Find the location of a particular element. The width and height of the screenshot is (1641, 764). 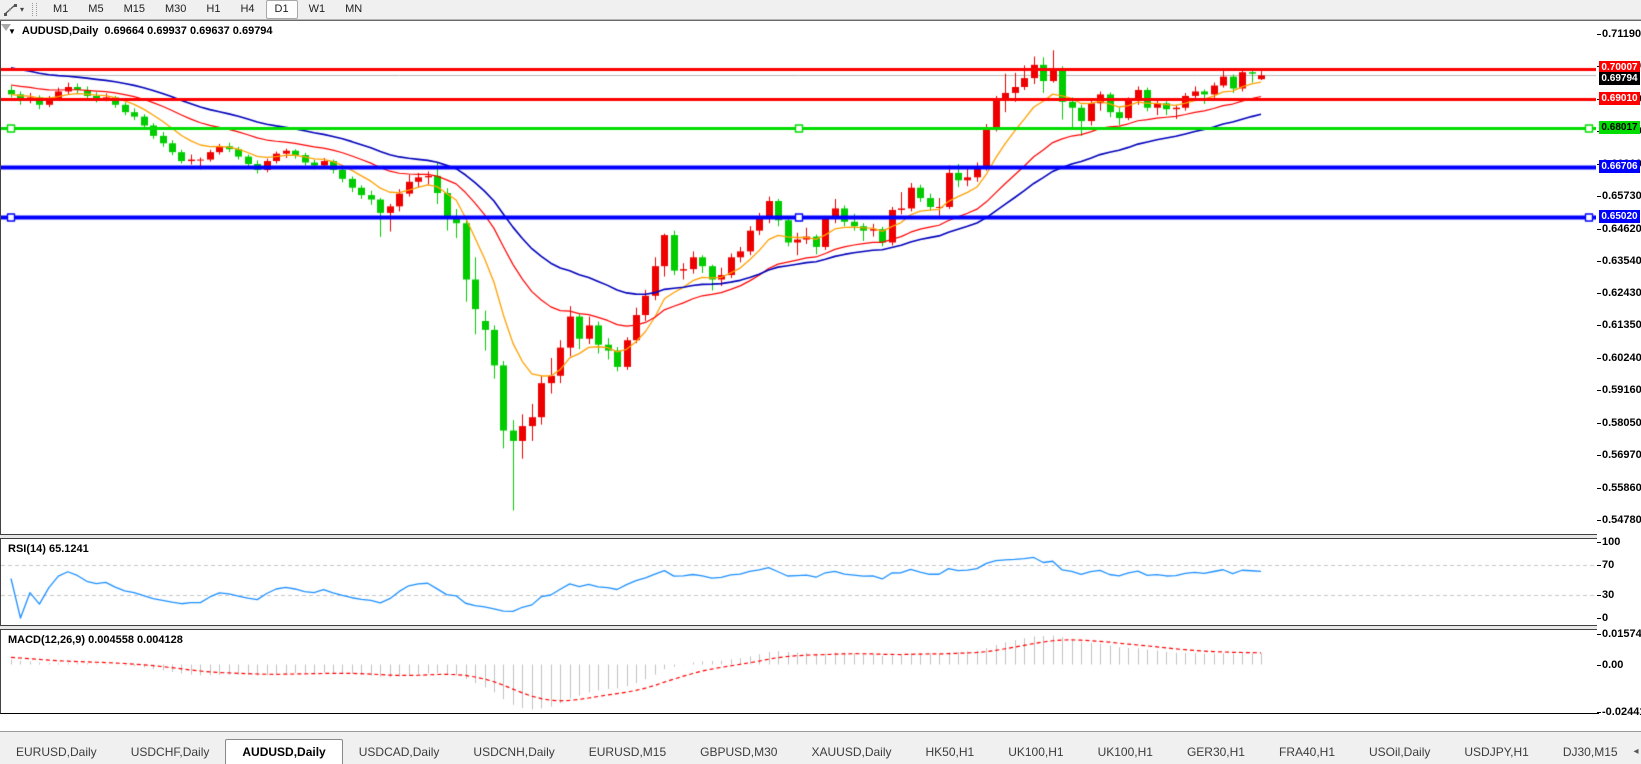

price-axis-tick-label: 0.58050 is located at coordinates (1621, 423).